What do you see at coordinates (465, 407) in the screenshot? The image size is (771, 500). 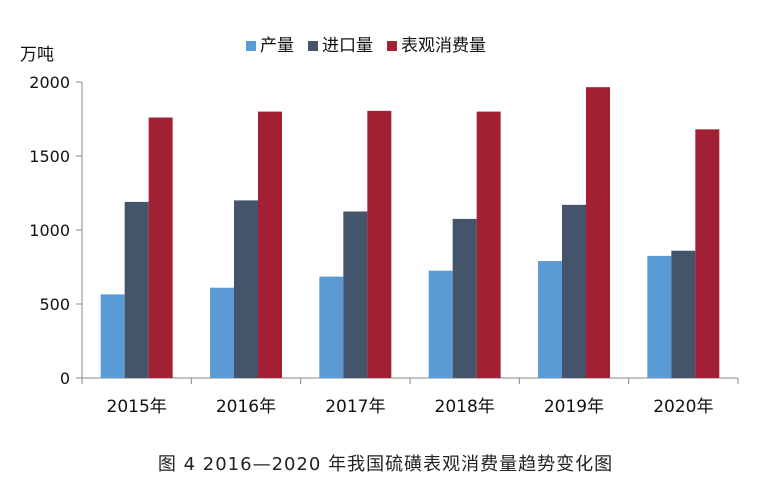 I see `x-category-label: 2018年` at bounding box center [465, 407].